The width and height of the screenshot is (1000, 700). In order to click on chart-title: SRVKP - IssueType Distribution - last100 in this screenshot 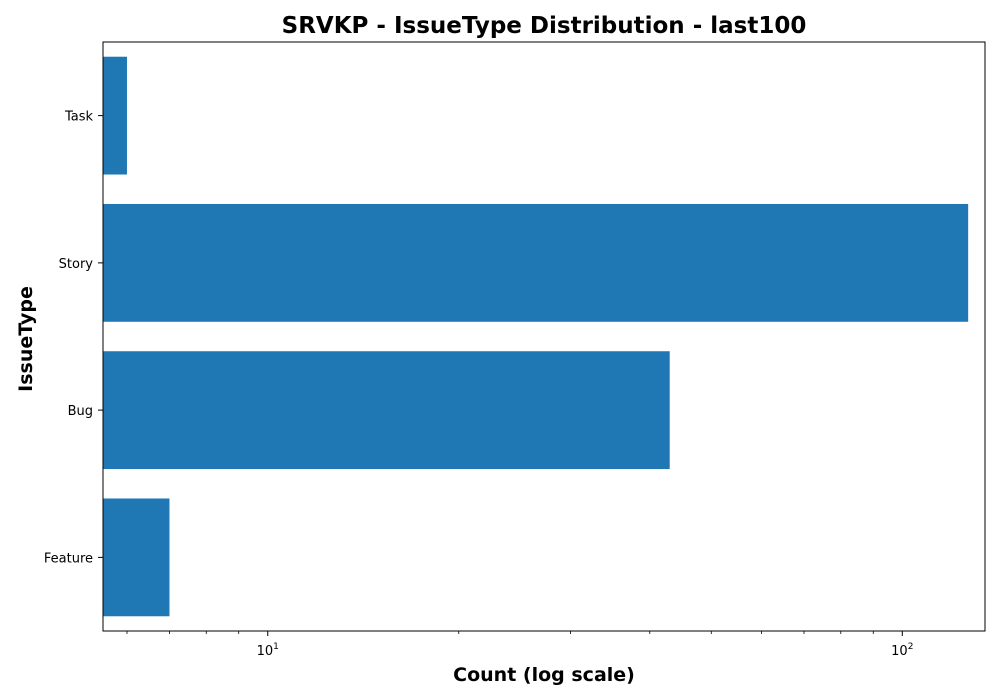, I will do `click(544, 26)`.